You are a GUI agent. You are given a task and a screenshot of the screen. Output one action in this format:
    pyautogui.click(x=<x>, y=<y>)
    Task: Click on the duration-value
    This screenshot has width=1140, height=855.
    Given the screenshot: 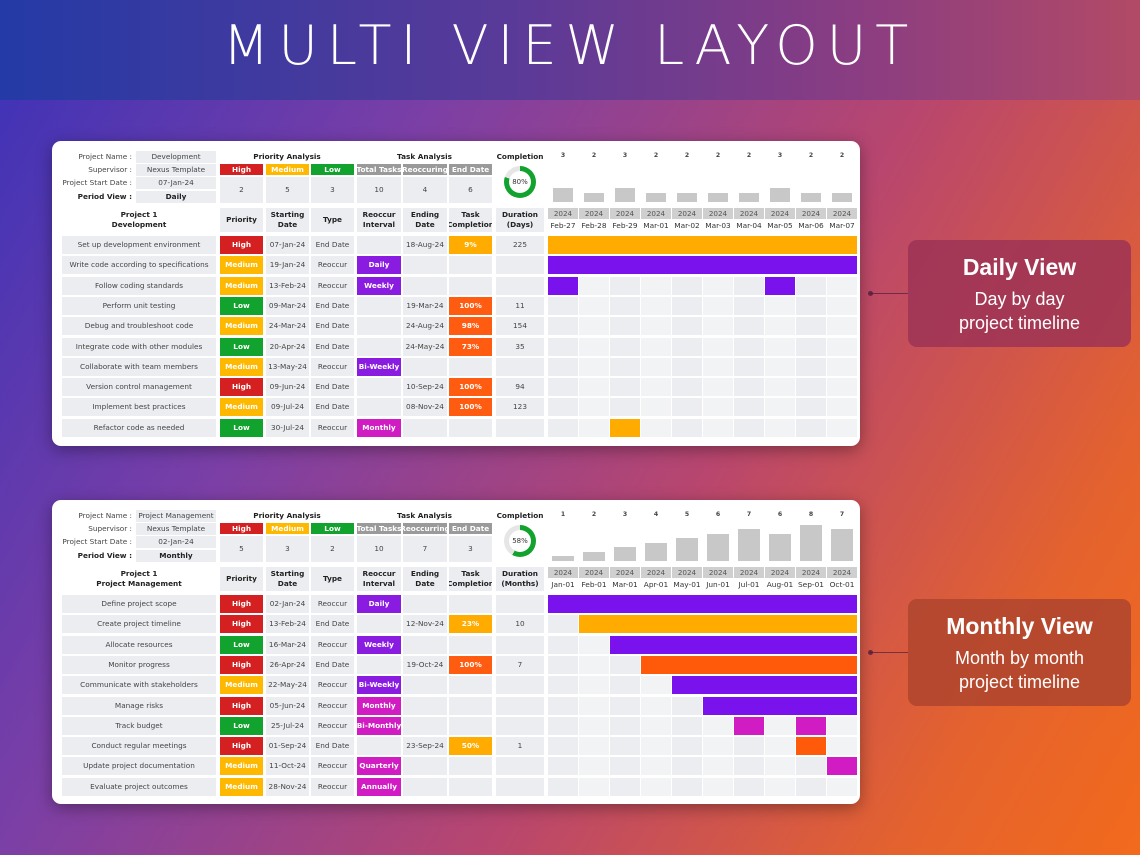 What is the action you would take?
    pyautogui.click(x=520, y=645)
    